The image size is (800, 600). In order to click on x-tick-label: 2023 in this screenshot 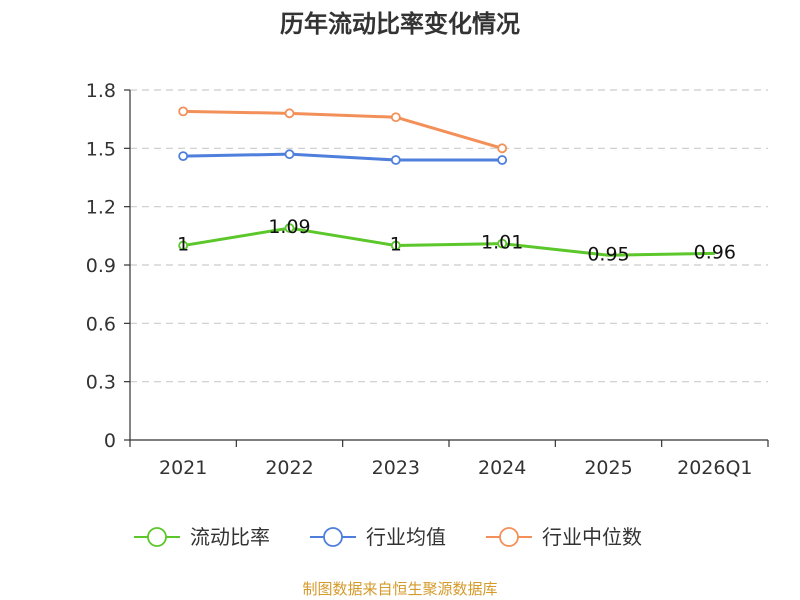, I will do `click(396, 468)`.